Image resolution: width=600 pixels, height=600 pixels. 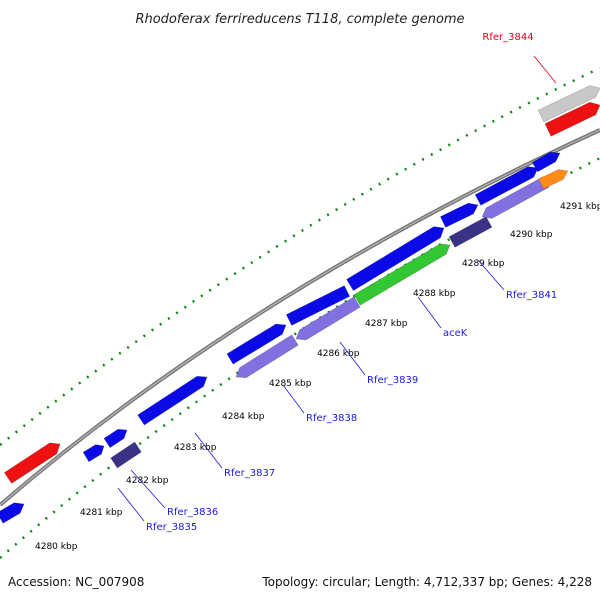 What do you see at coordinates (249, 473) in the screenshot?
I see `gene-label: Rfer_3837` at bounding box center [249, 473].